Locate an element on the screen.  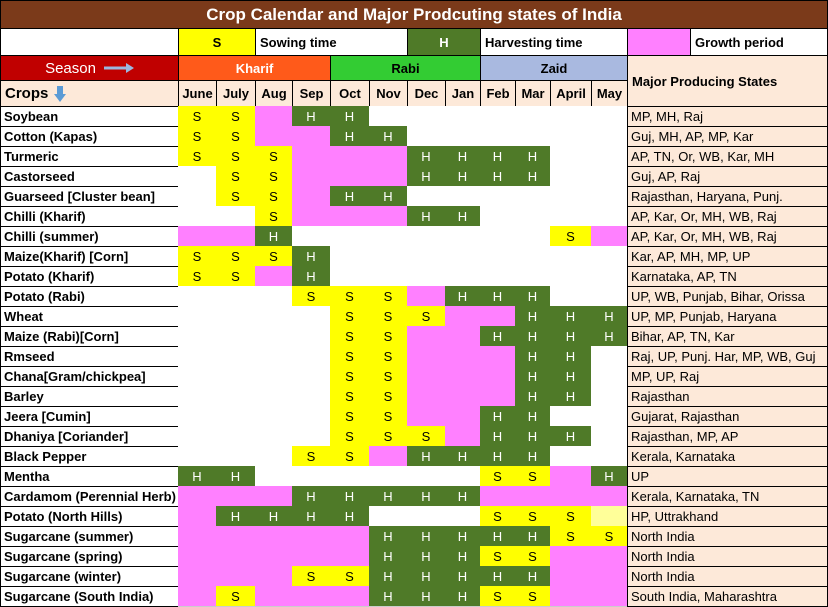
states-cell: UP, WB, Punjab, Bihar, Orissa is located at coordinates (727, 296).